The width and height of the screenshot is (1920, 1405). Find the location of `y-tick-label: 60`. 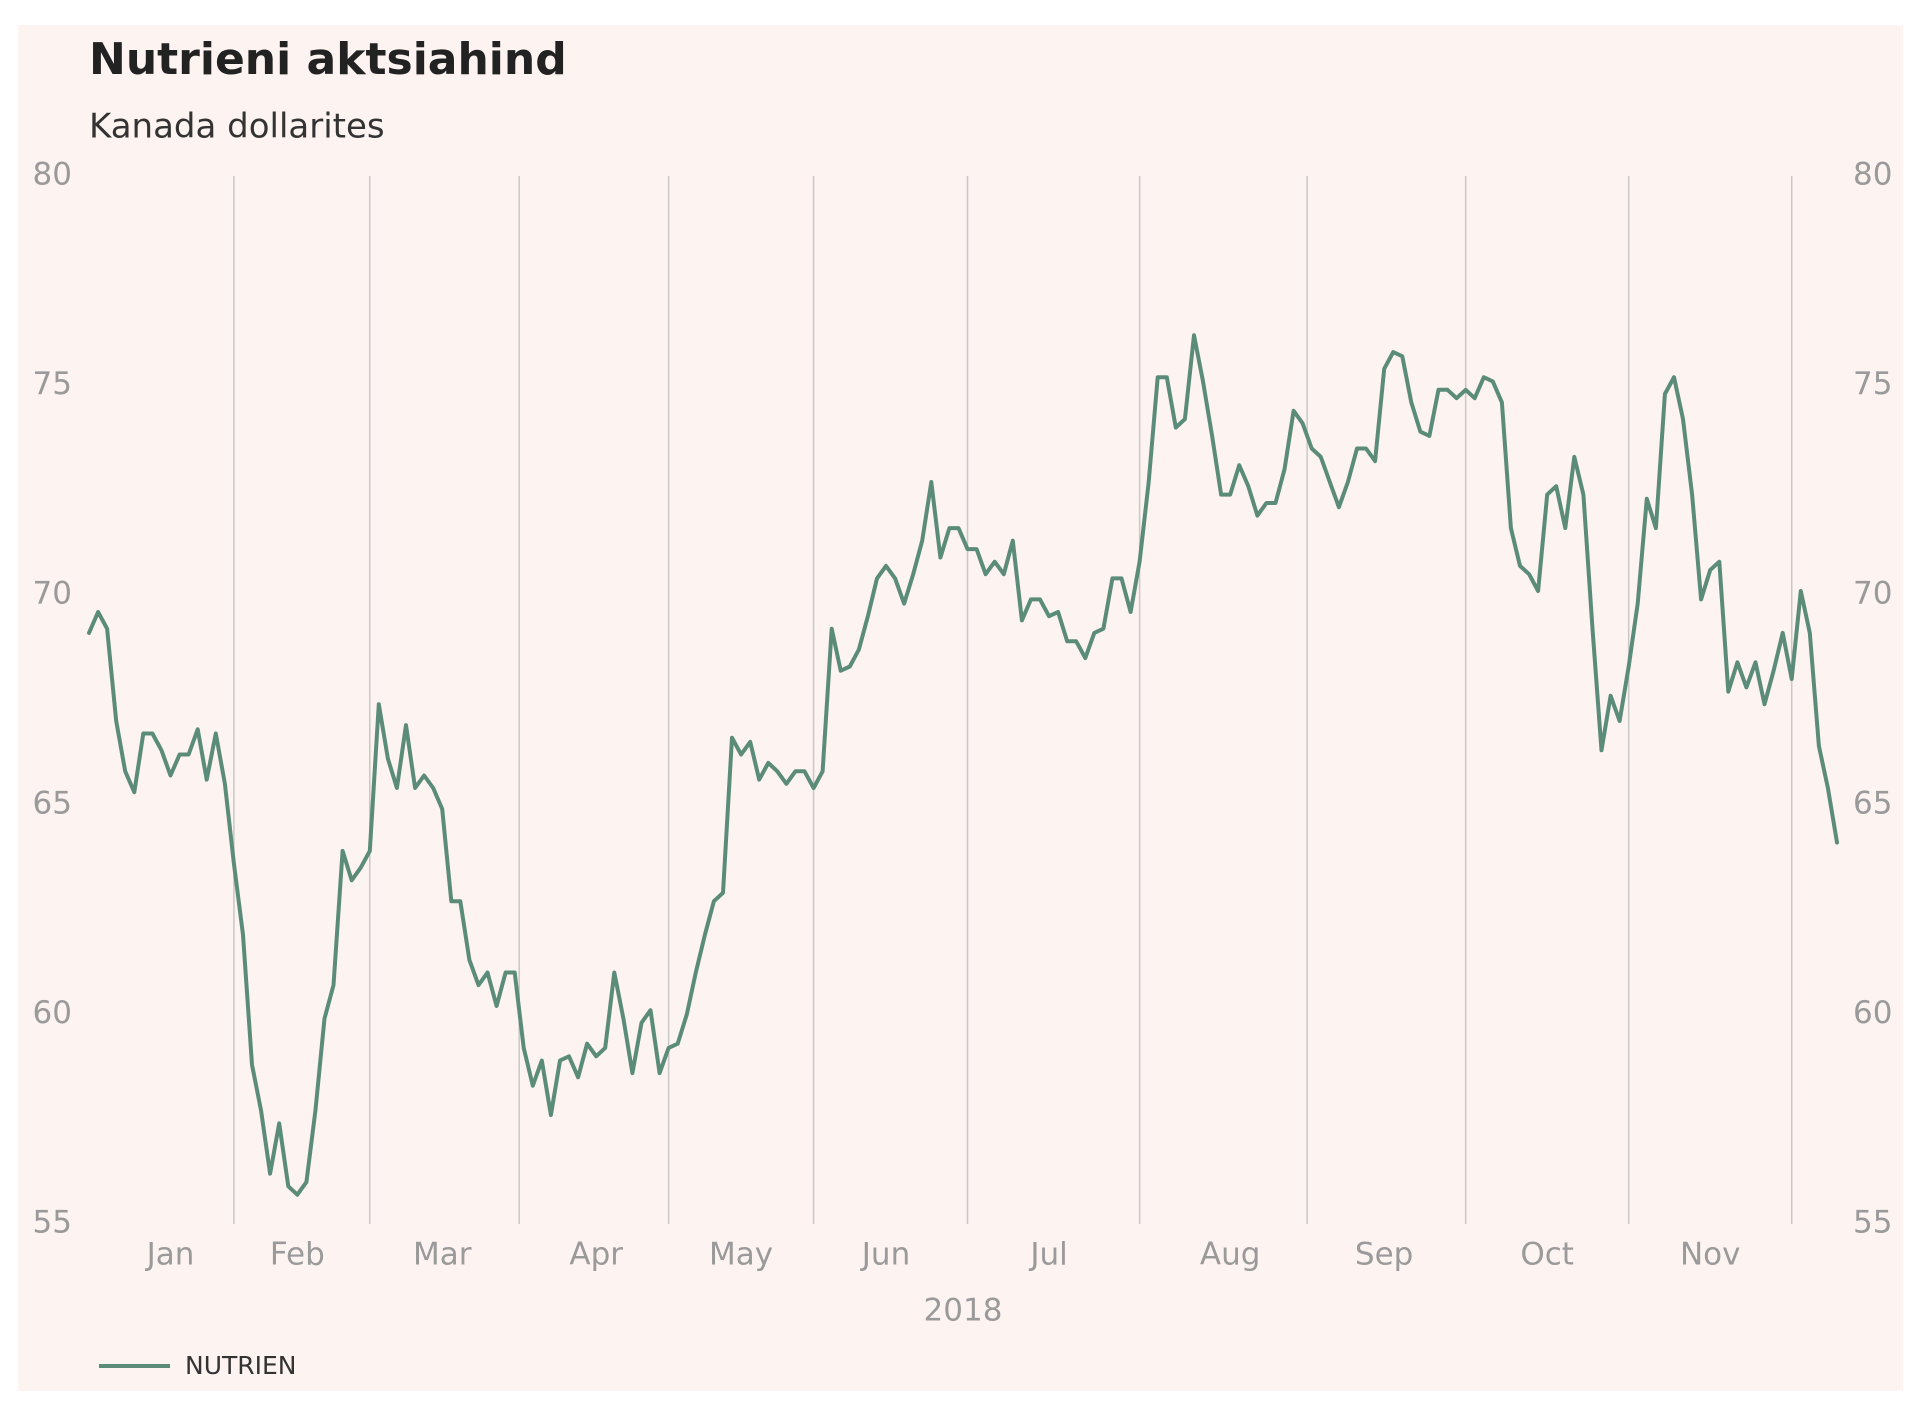

y-tick-label: 60 is located at coordinates (52, 1013).